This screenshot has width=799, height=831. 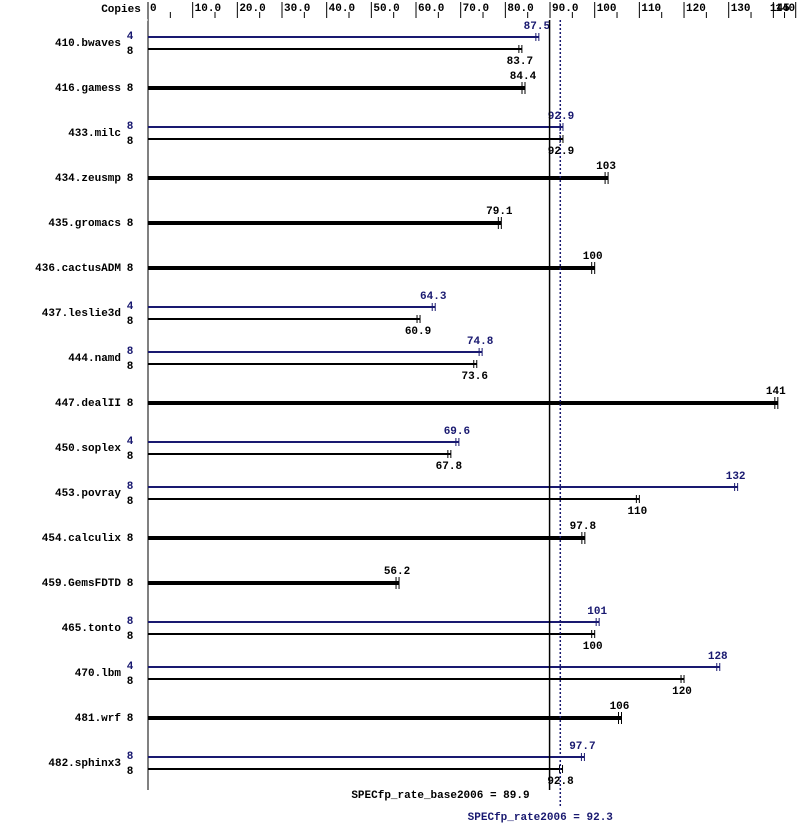 I want to click on benchmark-label: 444.namd, so click(x=94, y=359).